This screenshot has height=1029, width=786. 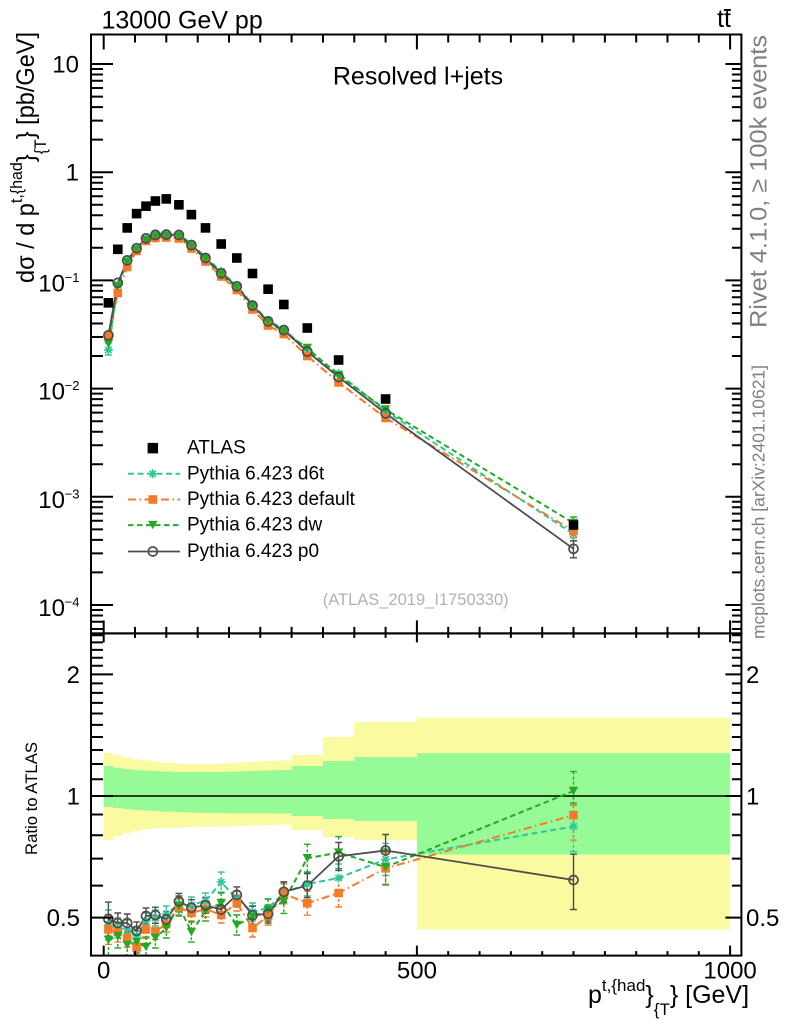 What do you see at coordinates (256, 473) in the screenshot?
I see `svg-text: Pythia 6.423 d6t` at bounding box center [256, 473].